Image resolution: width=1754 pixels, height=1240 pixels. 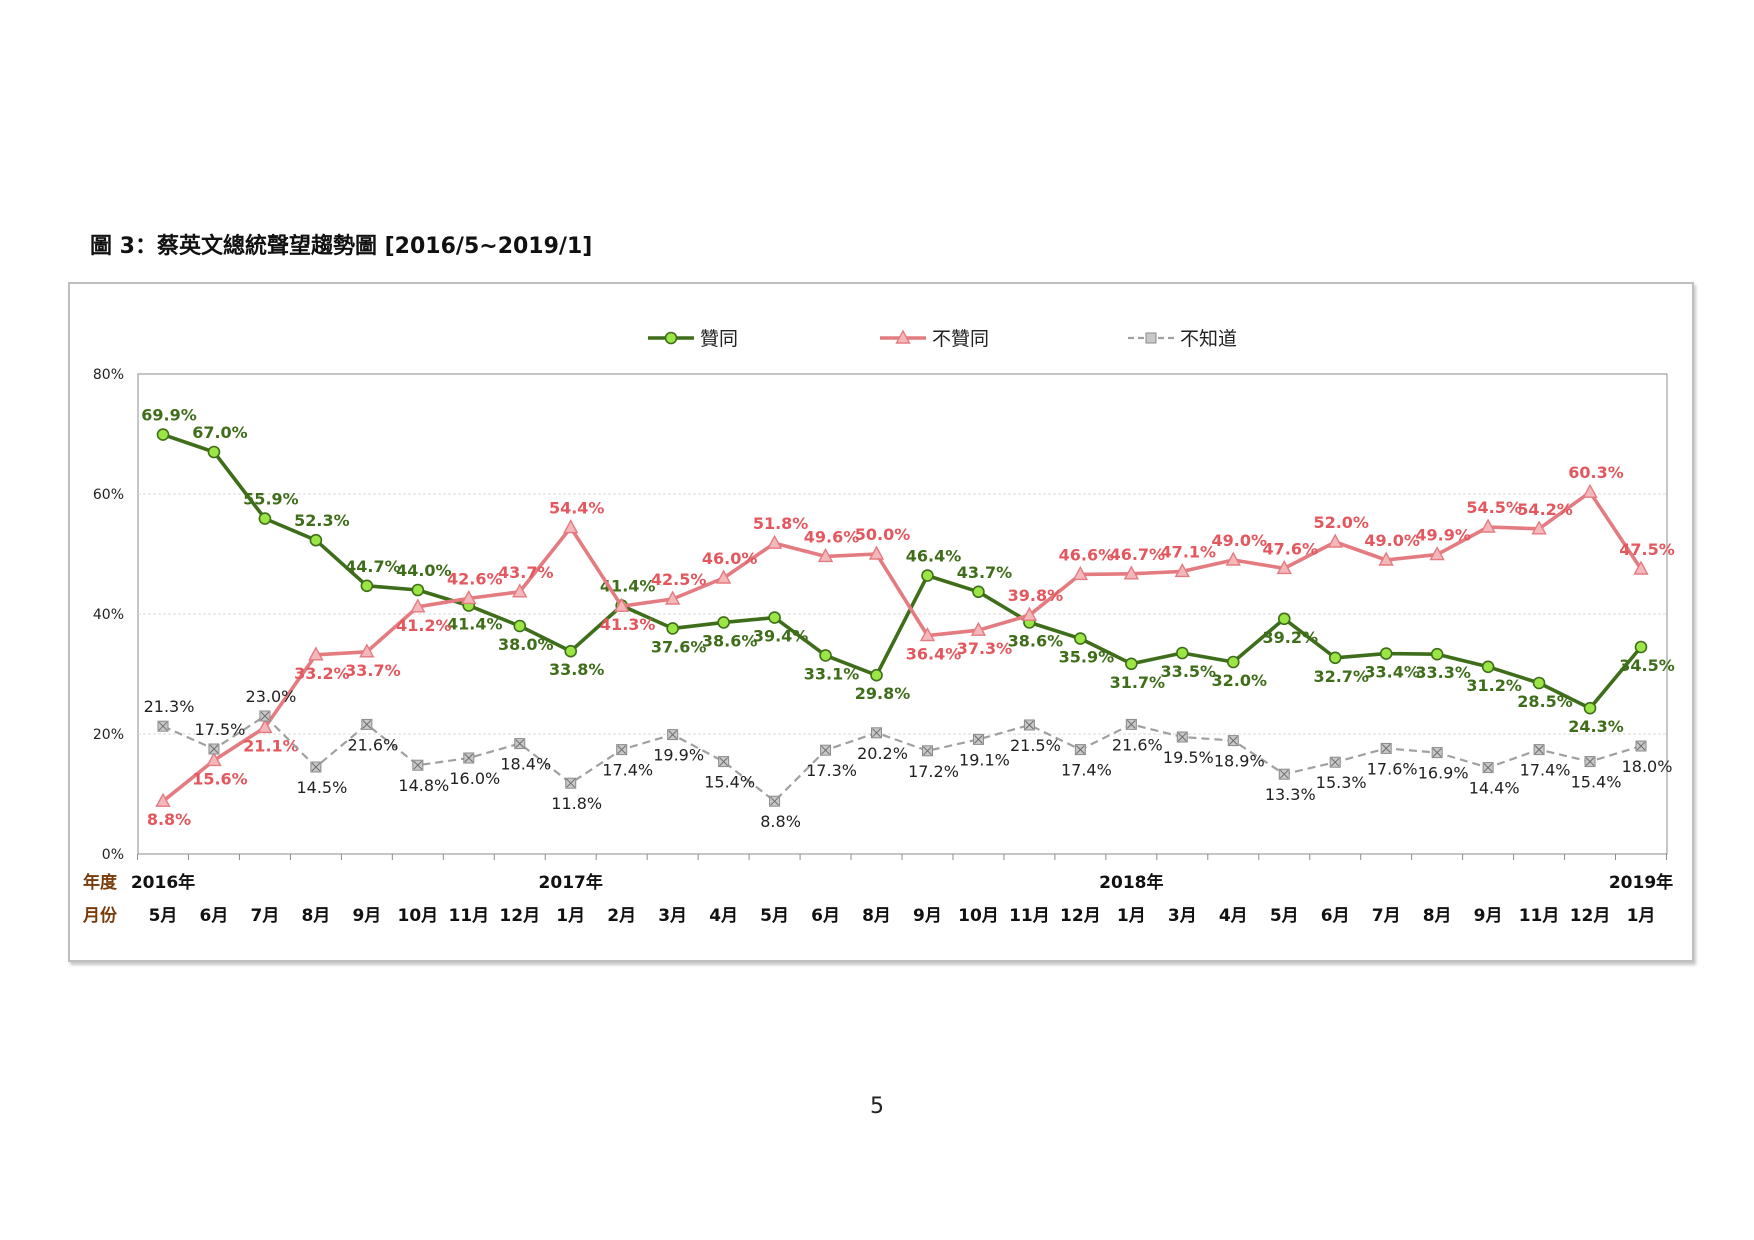 What do you see at coordinates (1080, 916) in the screenshot?
I see `month-label: 12月` at bounding box center [1080, 916].